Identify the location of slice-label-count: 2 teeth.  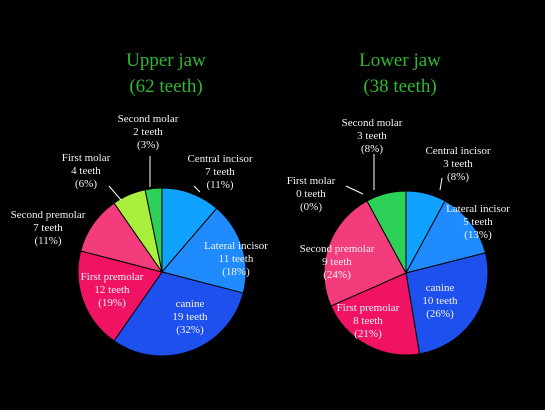
(148, 132).